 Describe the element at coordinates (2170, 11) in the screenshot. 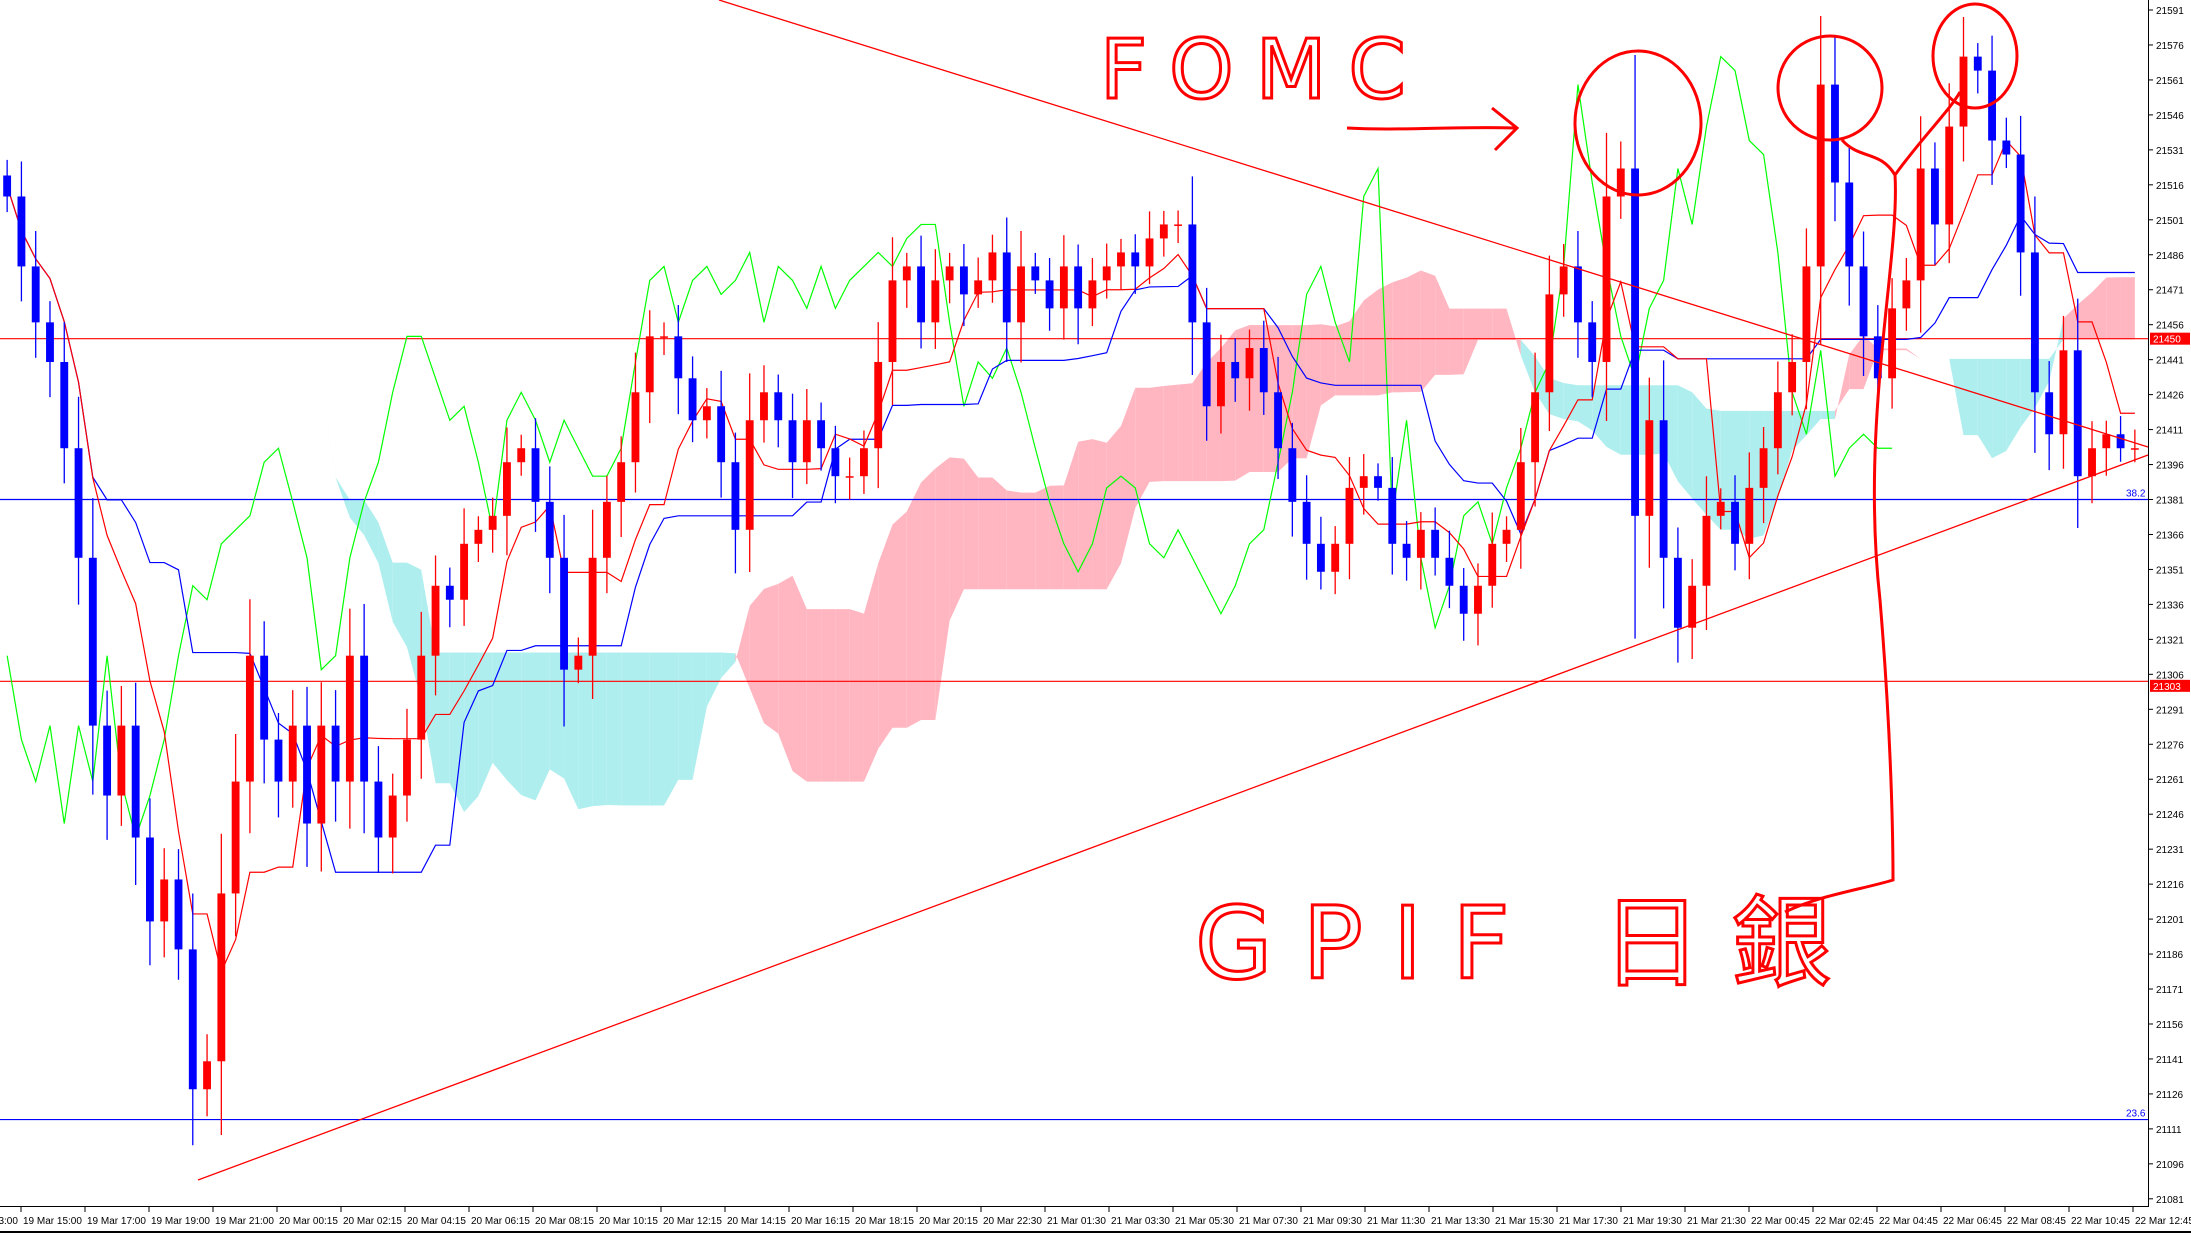

I see `price-tick-label: 21591` at that location.